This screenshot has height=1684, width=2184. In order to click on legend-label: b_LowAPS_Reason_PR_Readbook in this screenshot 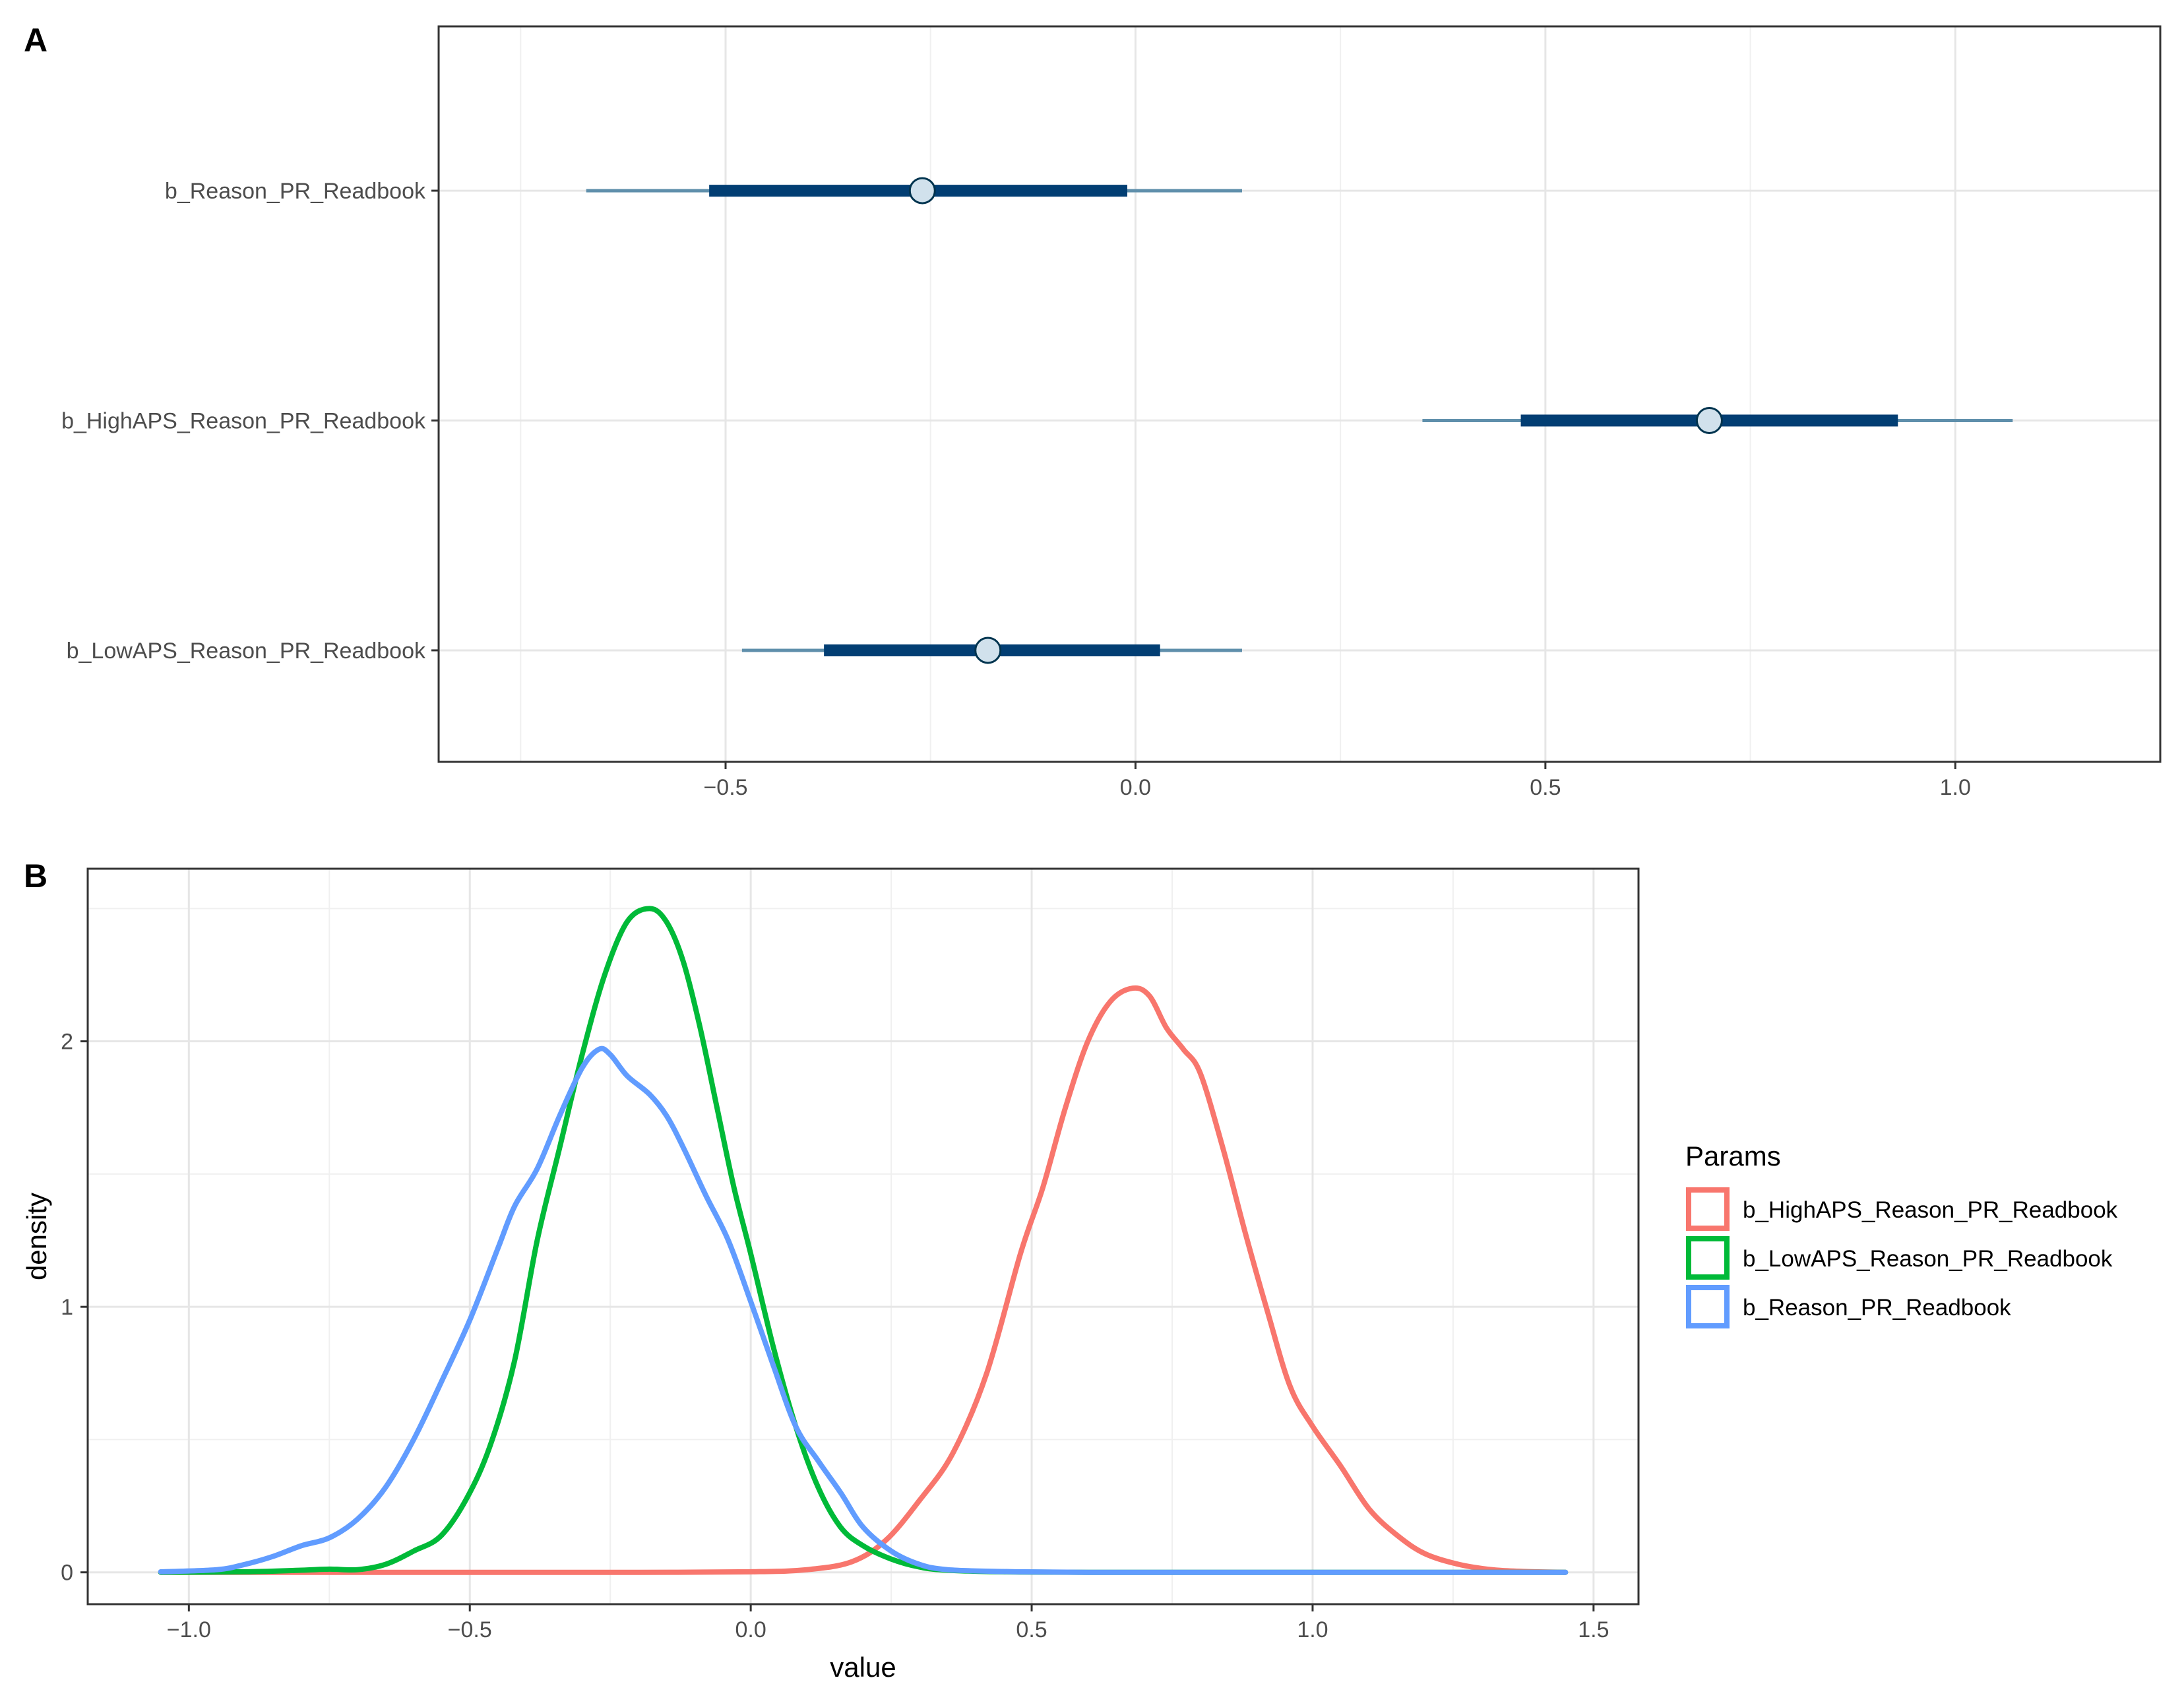, I will do `click(1928, 1259)`.